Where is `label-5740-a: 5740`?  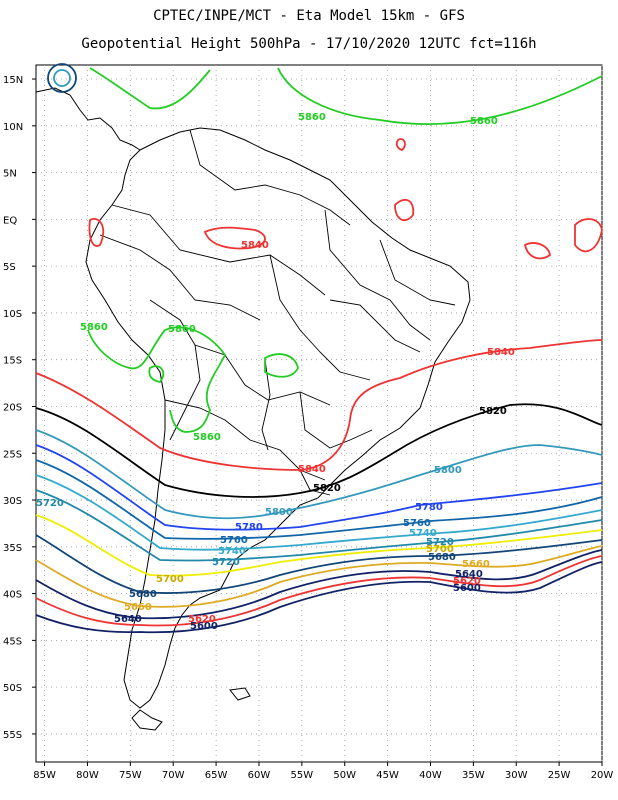 label-5740-a: 5740 is located at coordinates (423, 533).